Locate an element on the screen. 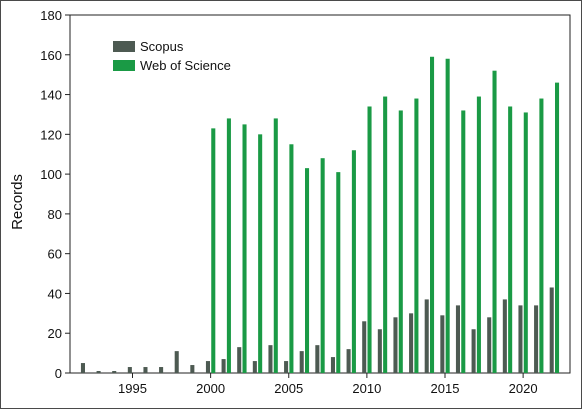 This screenshot has width=582, height=409. x-tick-label-1995: 1995 is located at coordinates (132, 388).